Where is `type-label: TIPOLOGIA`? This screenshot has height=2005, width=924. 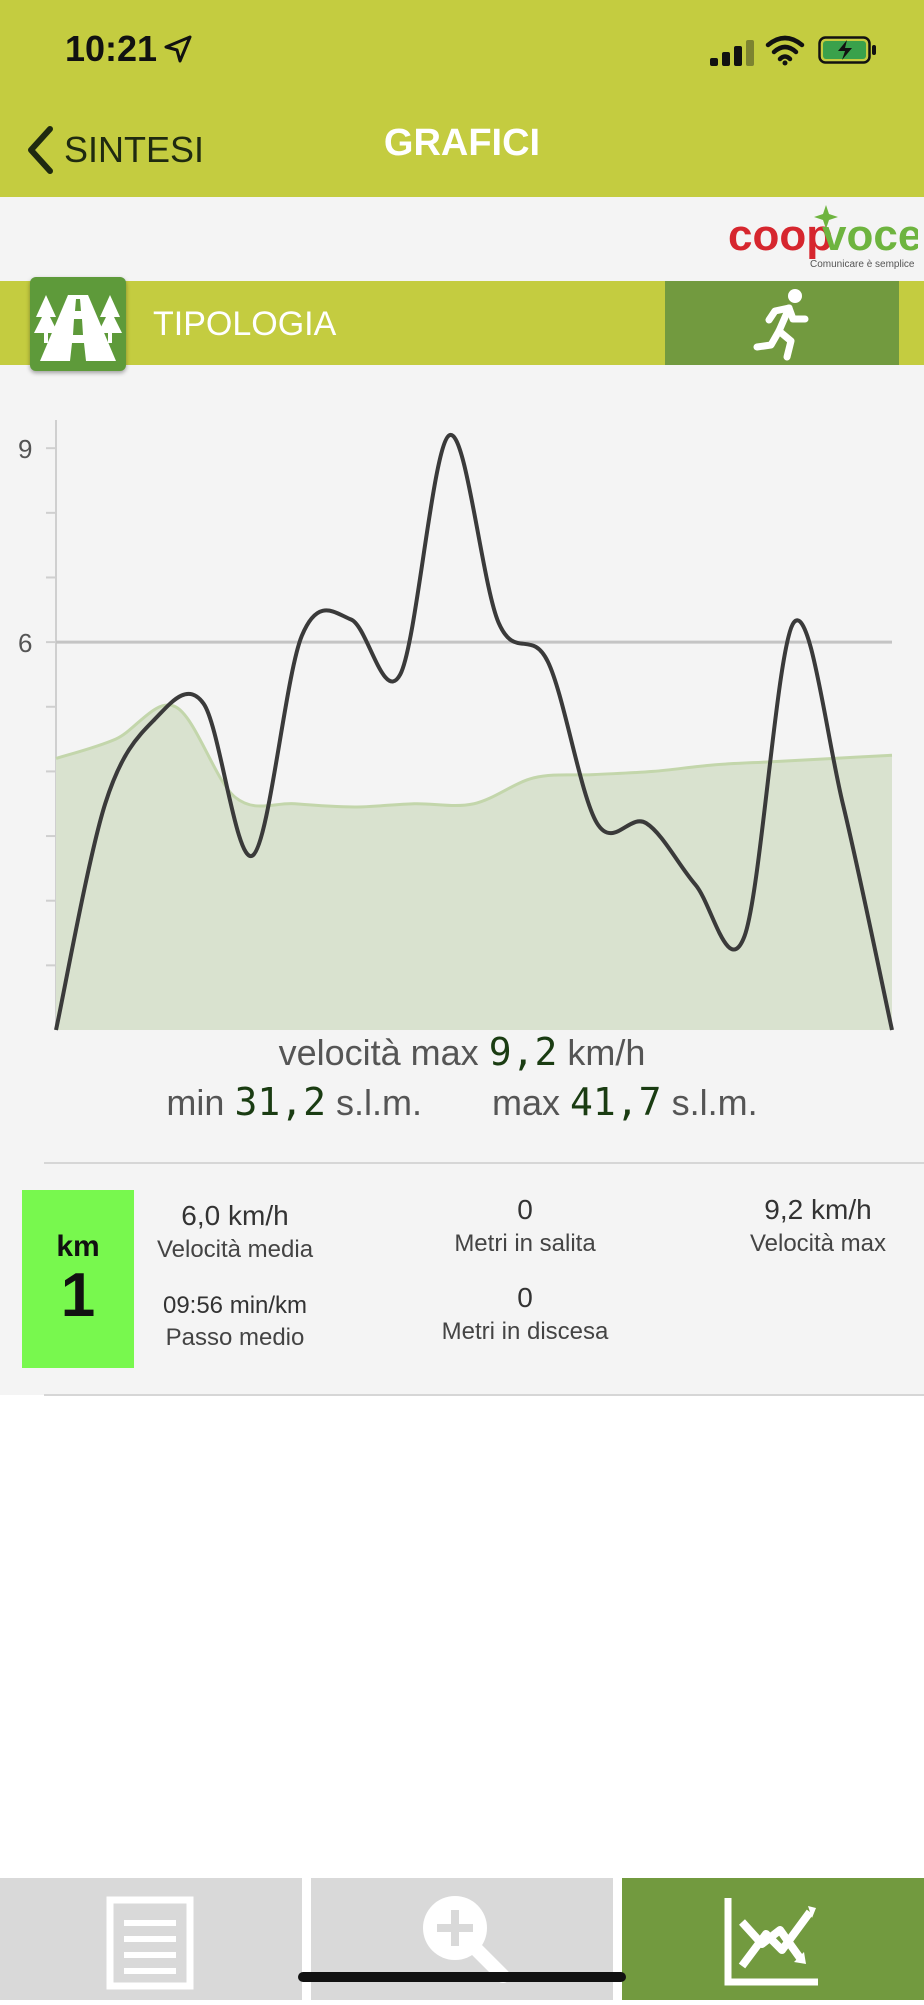
type-label: TIPOLOGIA is located at coordinates (245, 324).